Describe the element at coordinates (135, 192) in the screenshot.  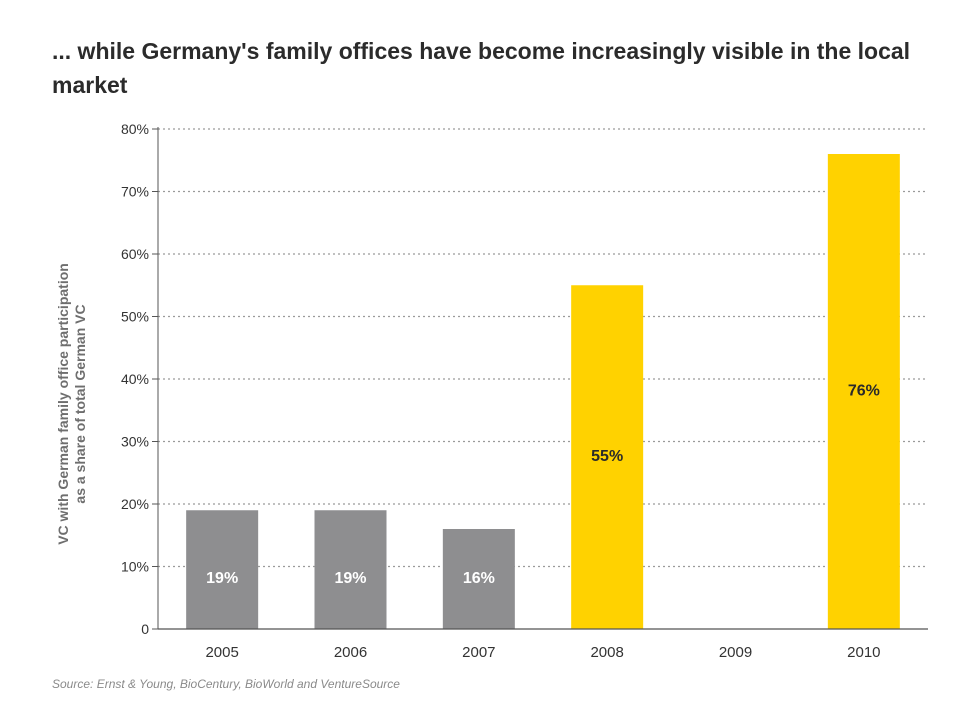
I see `y-tick-label: 70%` at that location.